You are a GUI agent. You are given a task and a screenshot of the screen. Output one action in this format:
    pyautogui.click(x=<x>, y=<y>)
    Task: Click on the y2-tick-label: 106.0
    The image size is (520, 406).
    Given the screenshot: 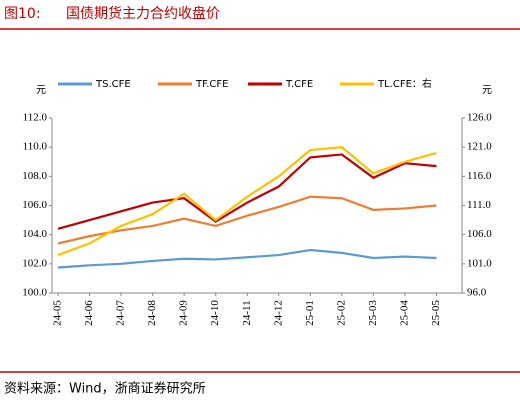 What is the action you would take?
    pyautogui.click(x=479, y=234)
    